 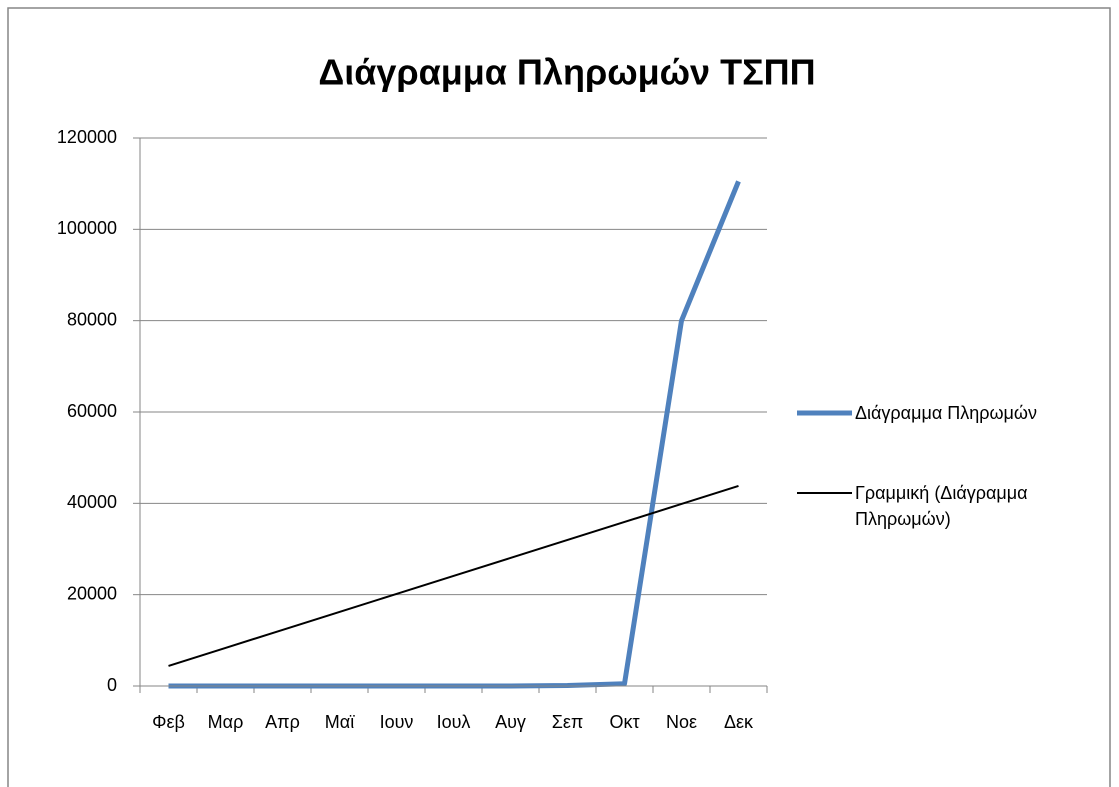 I want to click on x-tick-label: Αυγ, so click(x=510, y=722).